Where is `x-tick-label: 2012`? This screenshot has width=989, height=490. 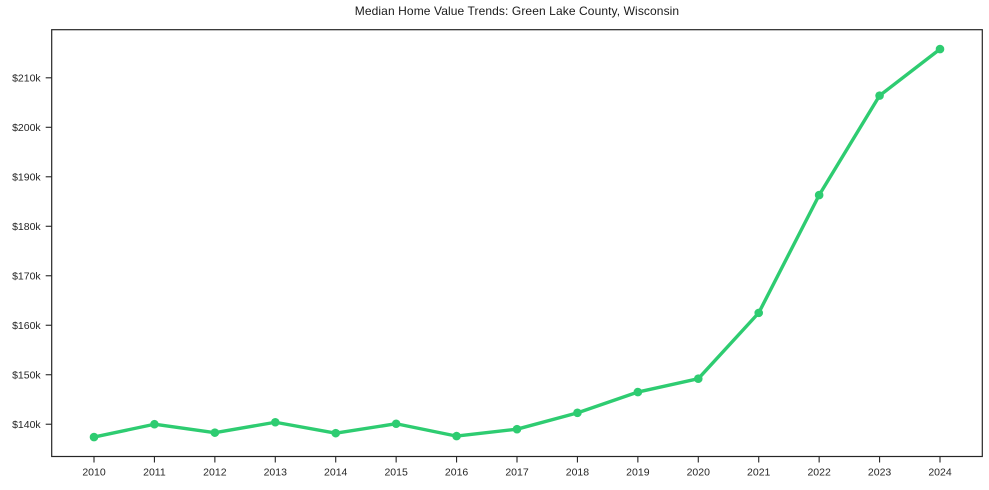 x-tick-label: 2012 is located at coordinates (215, 473).